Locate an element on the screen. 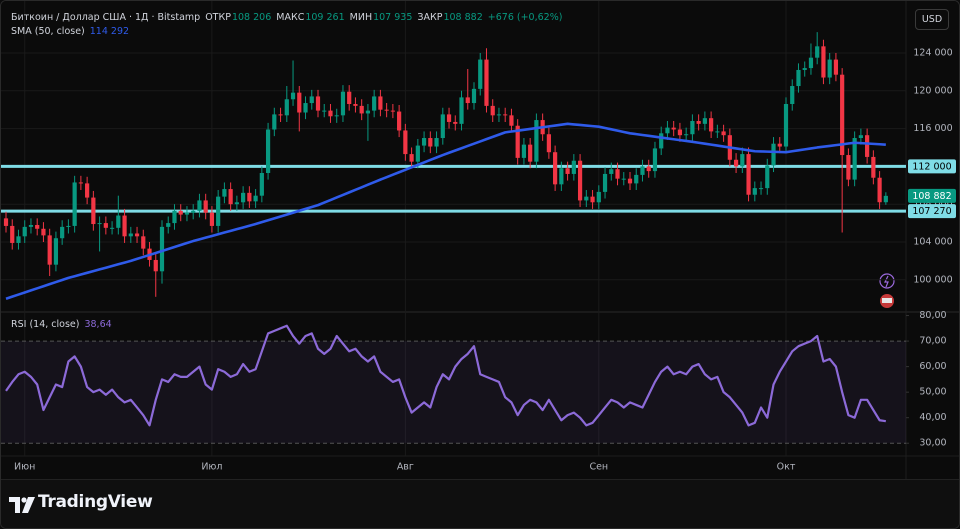  y-tick-label: 100 000 is located at coordinates (932, 279).